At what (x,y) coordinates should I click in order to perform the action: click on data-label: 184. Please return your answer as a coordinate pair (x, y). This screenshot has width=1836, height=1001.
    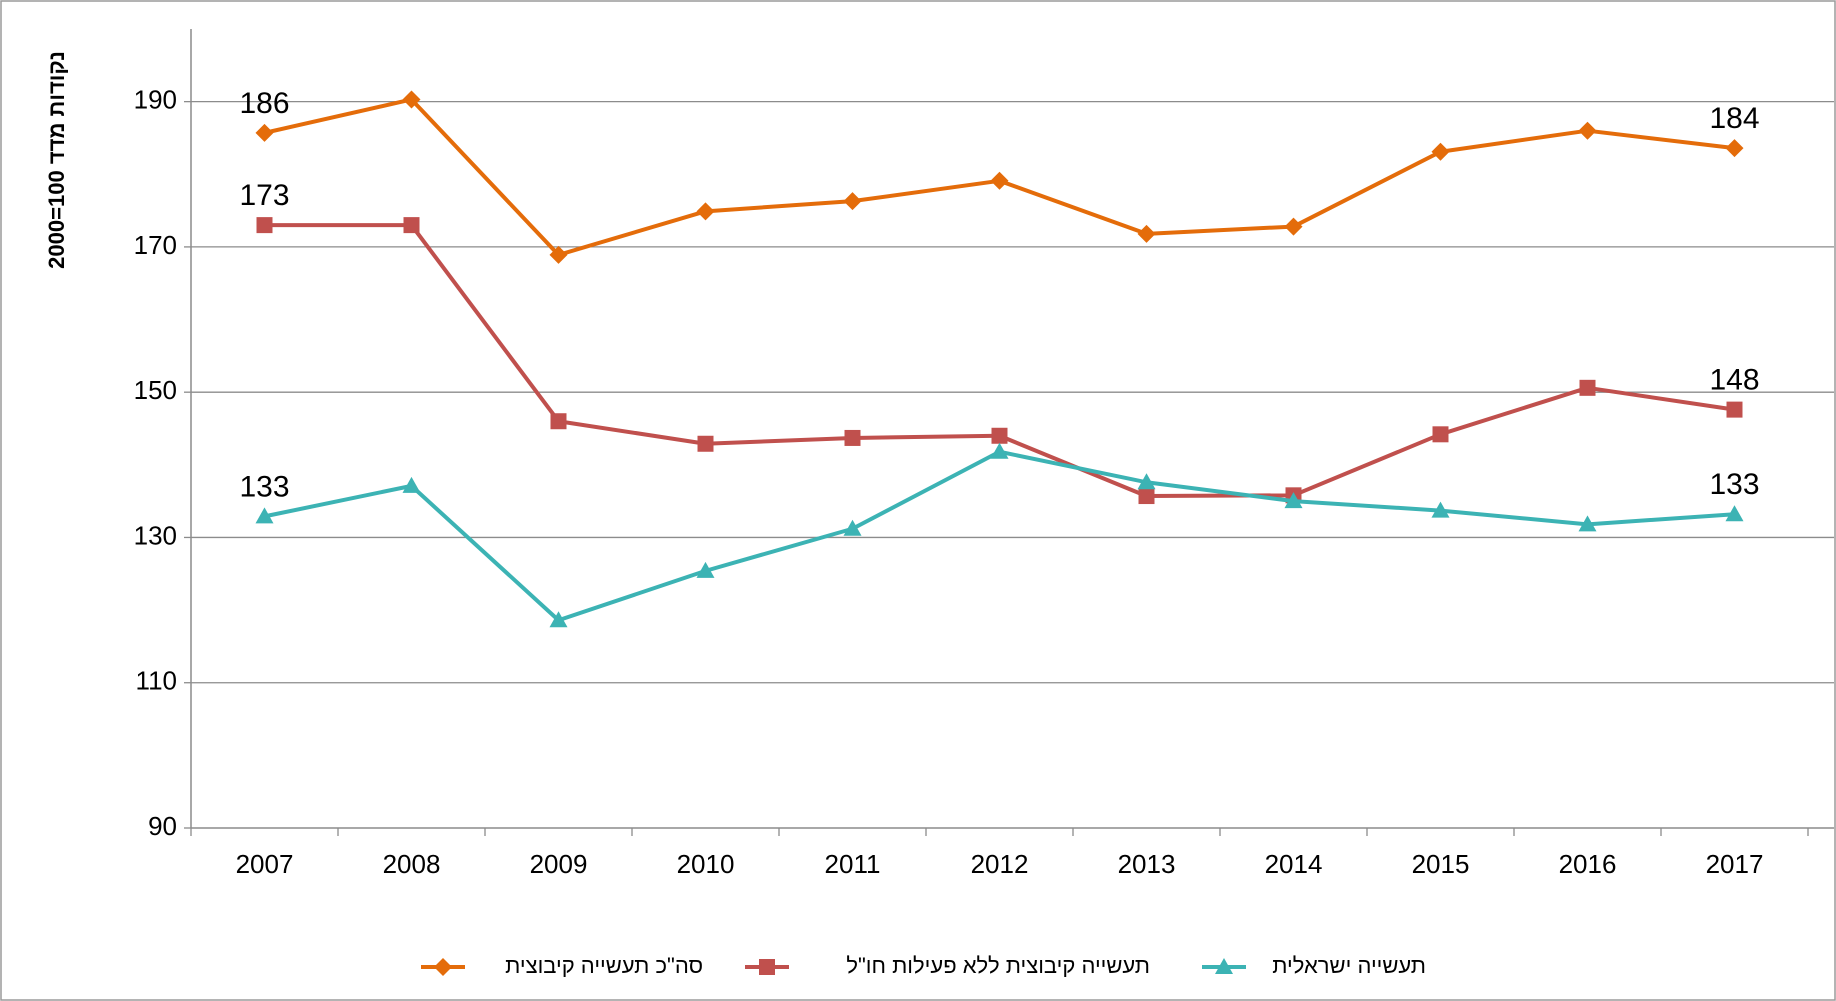
    Looking at the image, I should click on (1734, 118).